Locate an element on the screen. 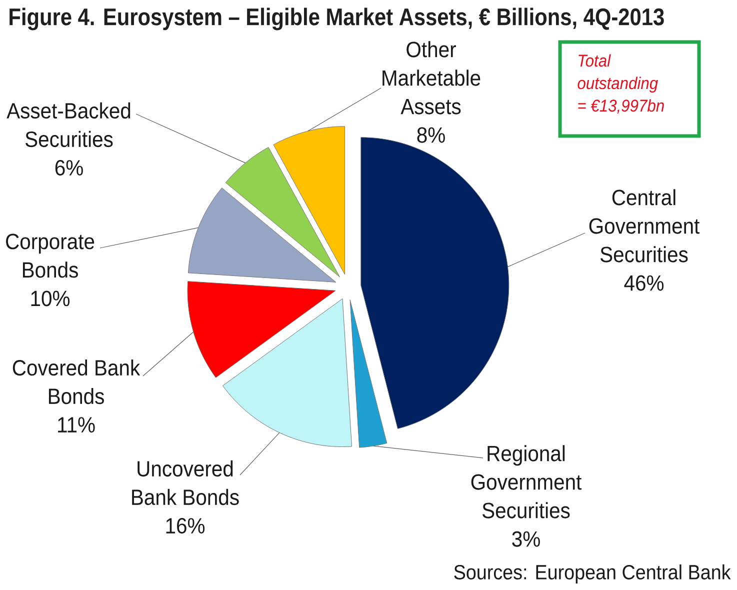 The width and height of the screenshot is (737, 590). chart-title: Figure 4. Eurosystem – Eligible Market Assets, € Billions, 4Q-2013 is located at coordinates (337, 19).